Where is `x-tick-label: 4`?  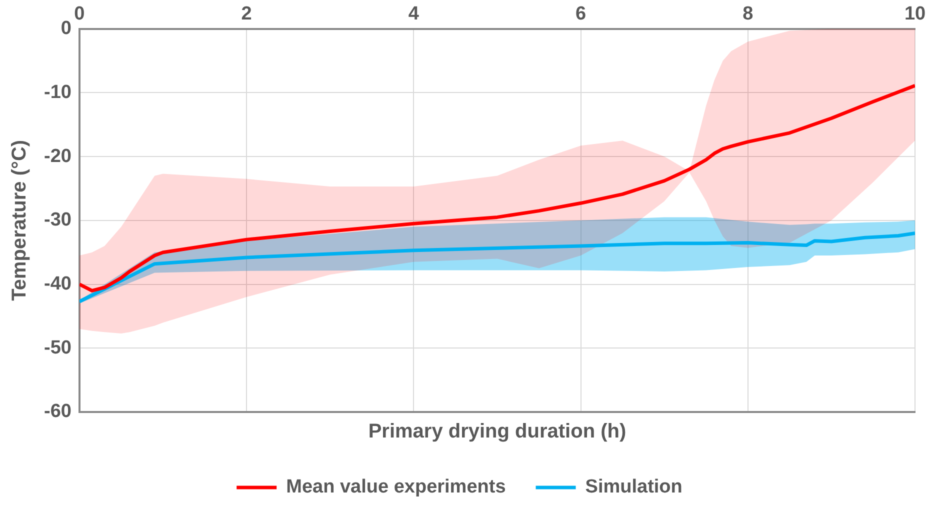
x-tick-label: 4 is located at coordinates (414, 14).